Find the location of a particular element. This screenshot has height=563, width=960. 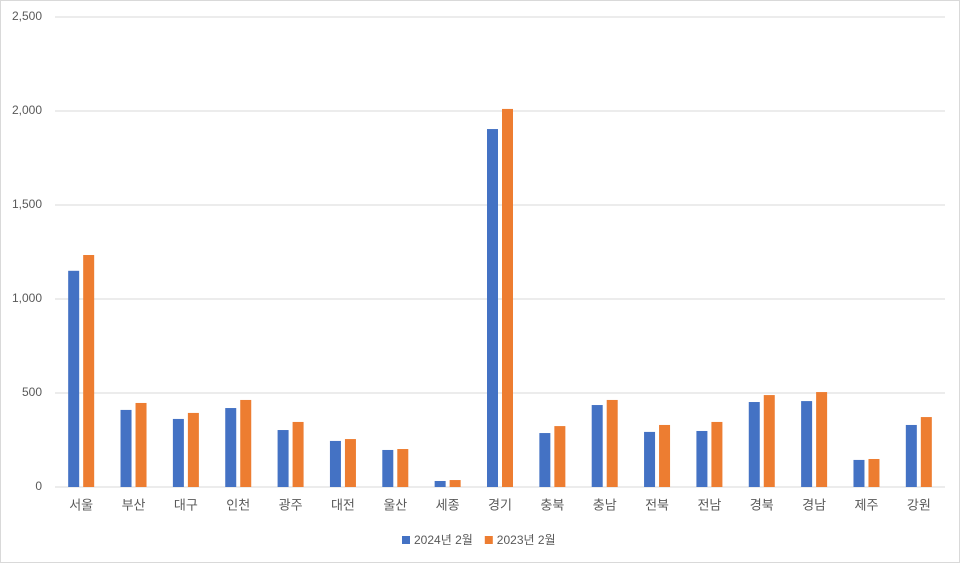

x-tick-label: 경북 is located at coordinates (762, 504).